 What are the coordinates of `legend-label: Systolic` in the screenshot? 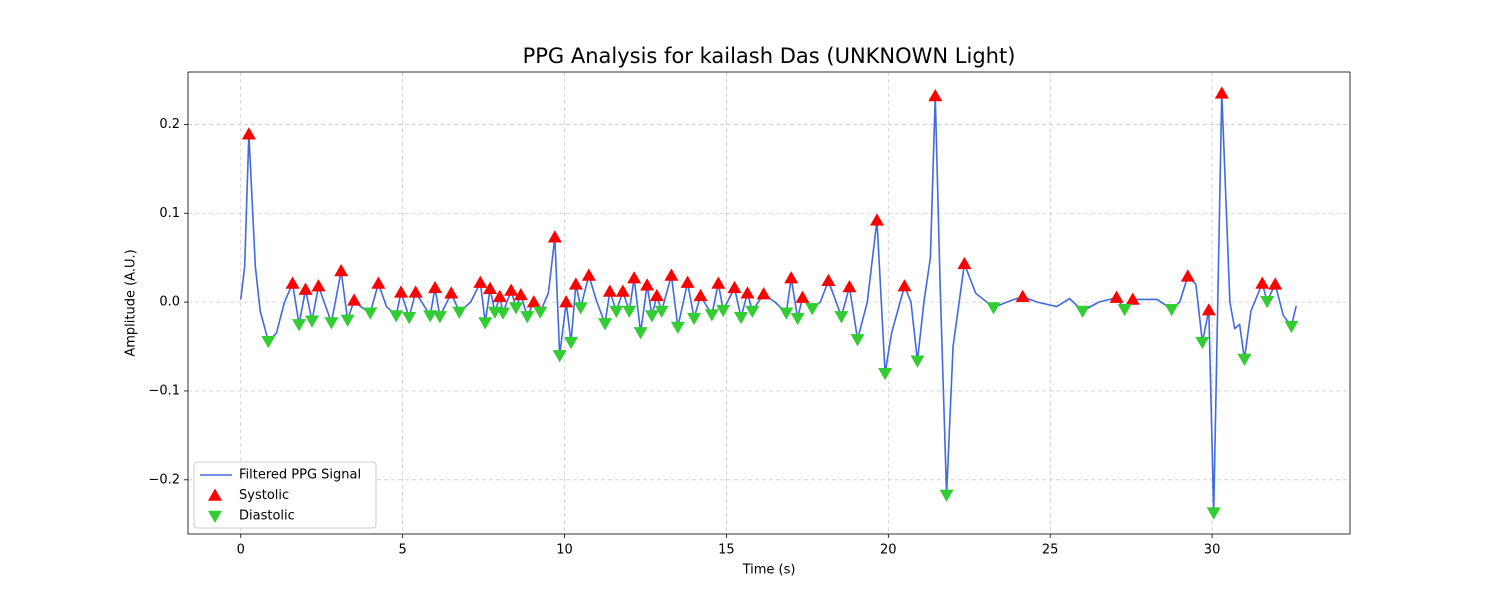 It's located at (264, 495).